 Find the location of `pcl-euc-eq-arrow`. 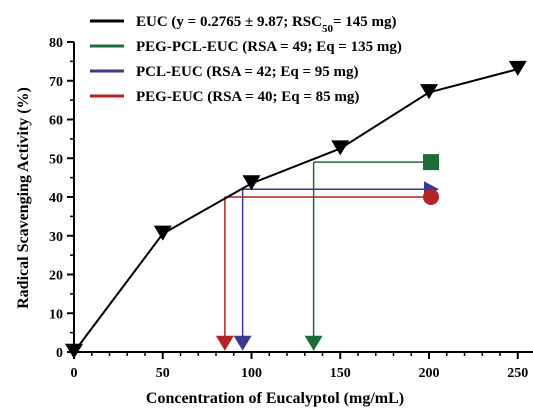

pcl-euc-eq-arrow is located at coordinates (242, 343).